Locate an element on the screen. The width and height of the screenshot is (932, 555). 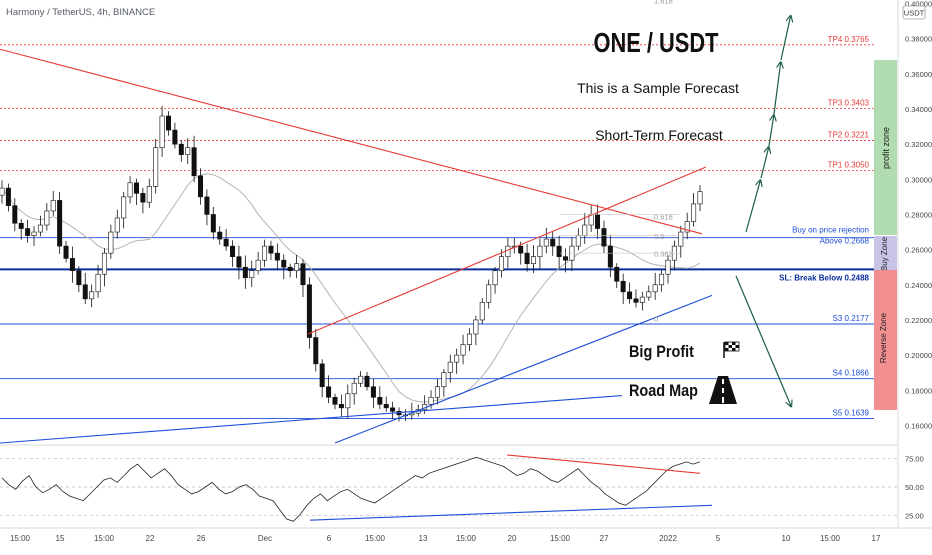
currency-badge-box is located at coordinates (914, 12).